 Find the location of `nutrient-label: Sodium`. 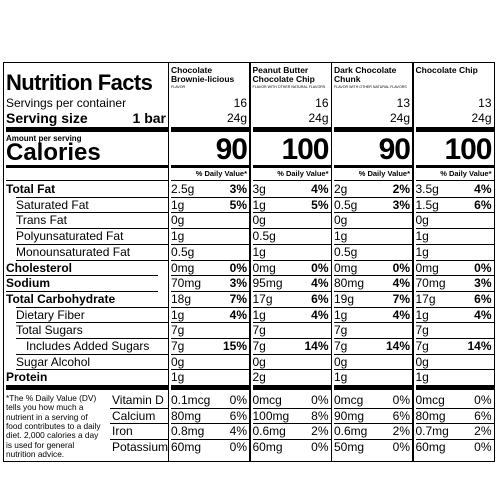

nutrient-label: Sodium is located at coordinates (28, 283).